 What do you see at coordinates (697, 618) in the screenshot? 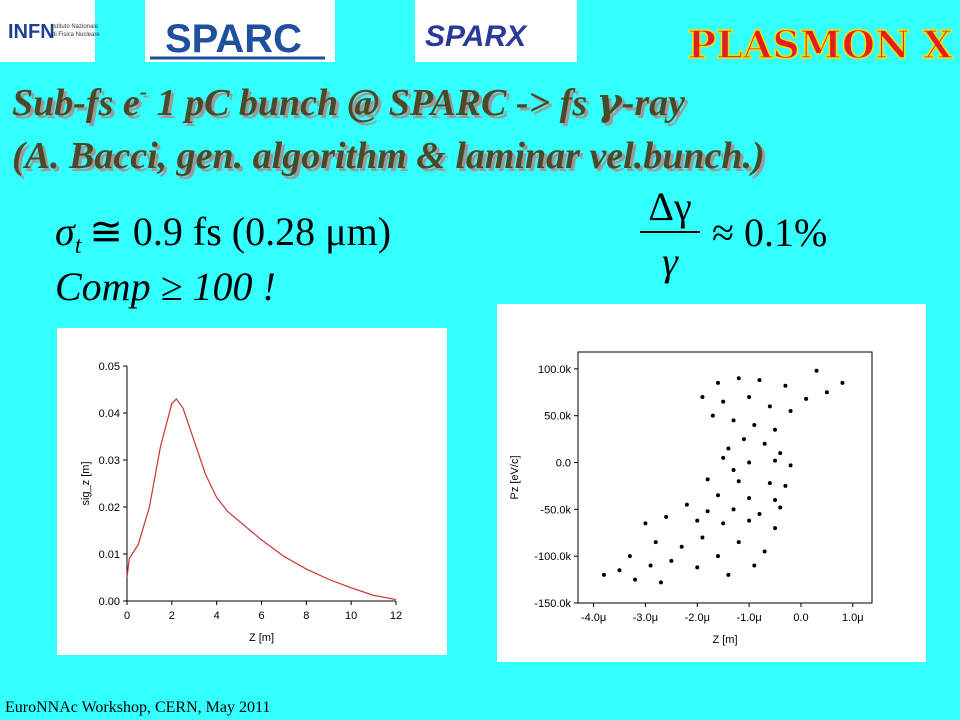
I see `x-tick-label: -2.0μ` at bounding box center [697, 618].